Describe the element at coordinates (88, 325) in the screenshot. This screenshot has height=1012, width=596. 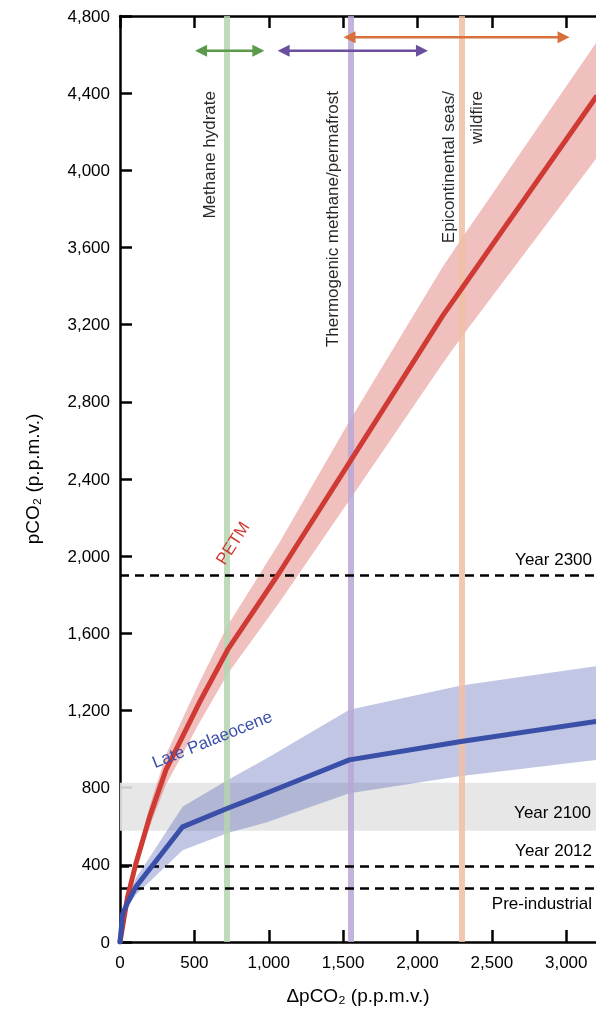
I see `y-tick-label: 3,200` at that location.